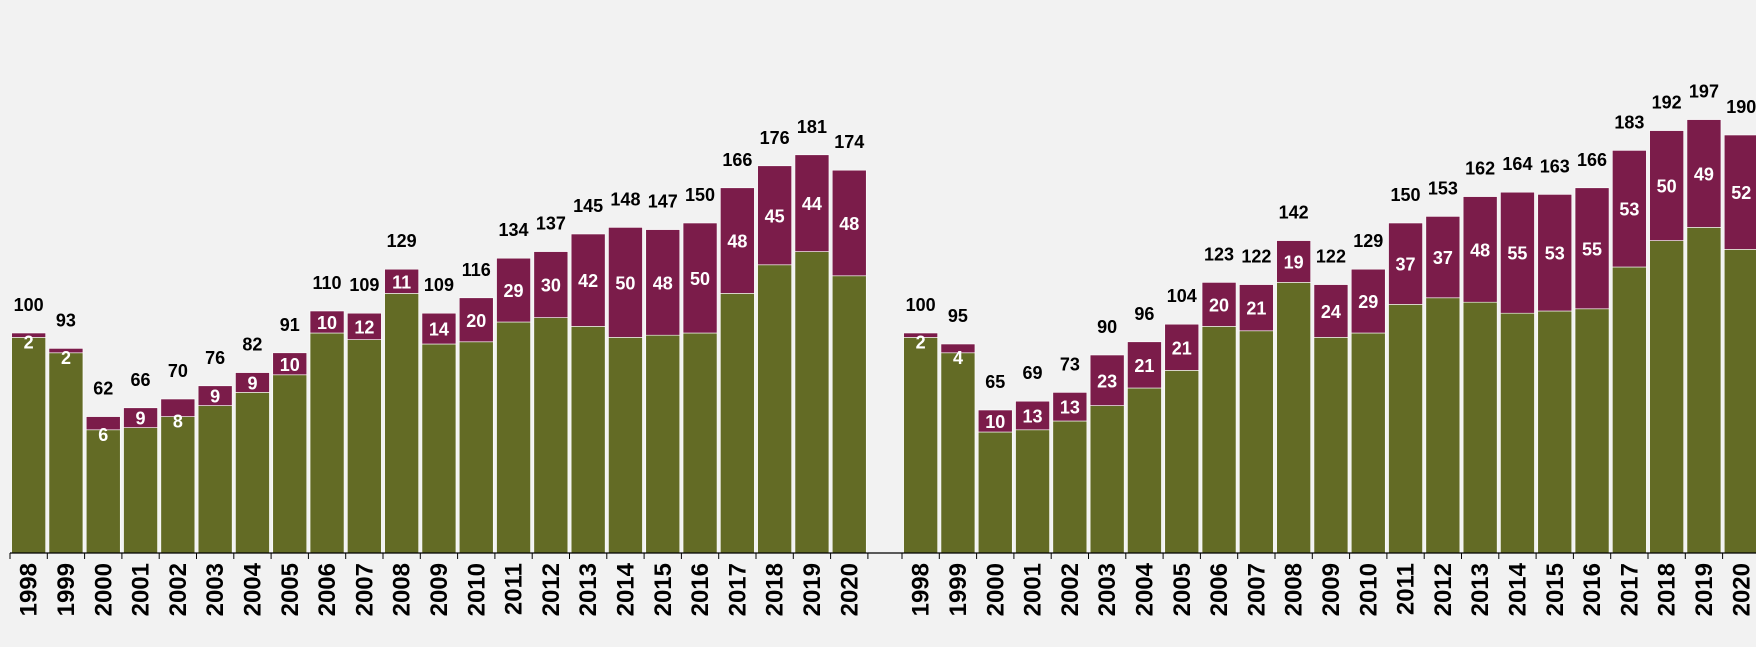 The width and height of the screenshot is (1756, 647). Describe the element at coordinates (1704, 390) in the screenshot. I see `bar-base-2019` at that location.